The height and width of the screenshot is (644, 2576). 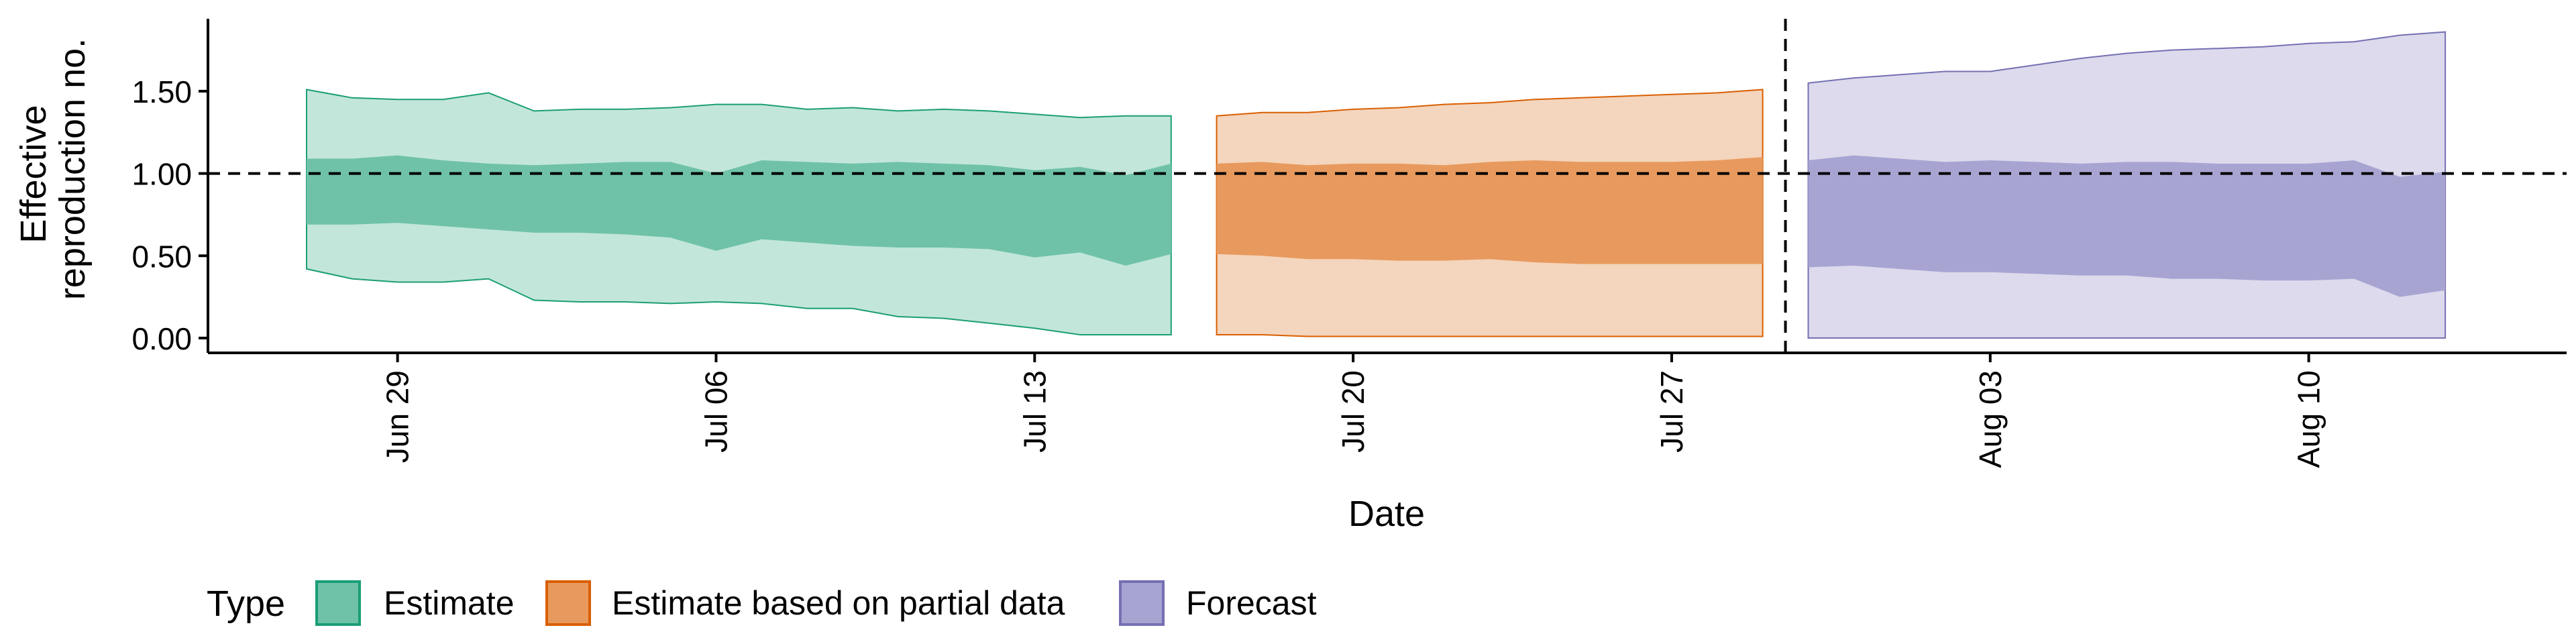 What do you see at coordinates (161, 174) in the screenshot?
I see `y-tick-label: 1.00` at bounding box center [161, 174].